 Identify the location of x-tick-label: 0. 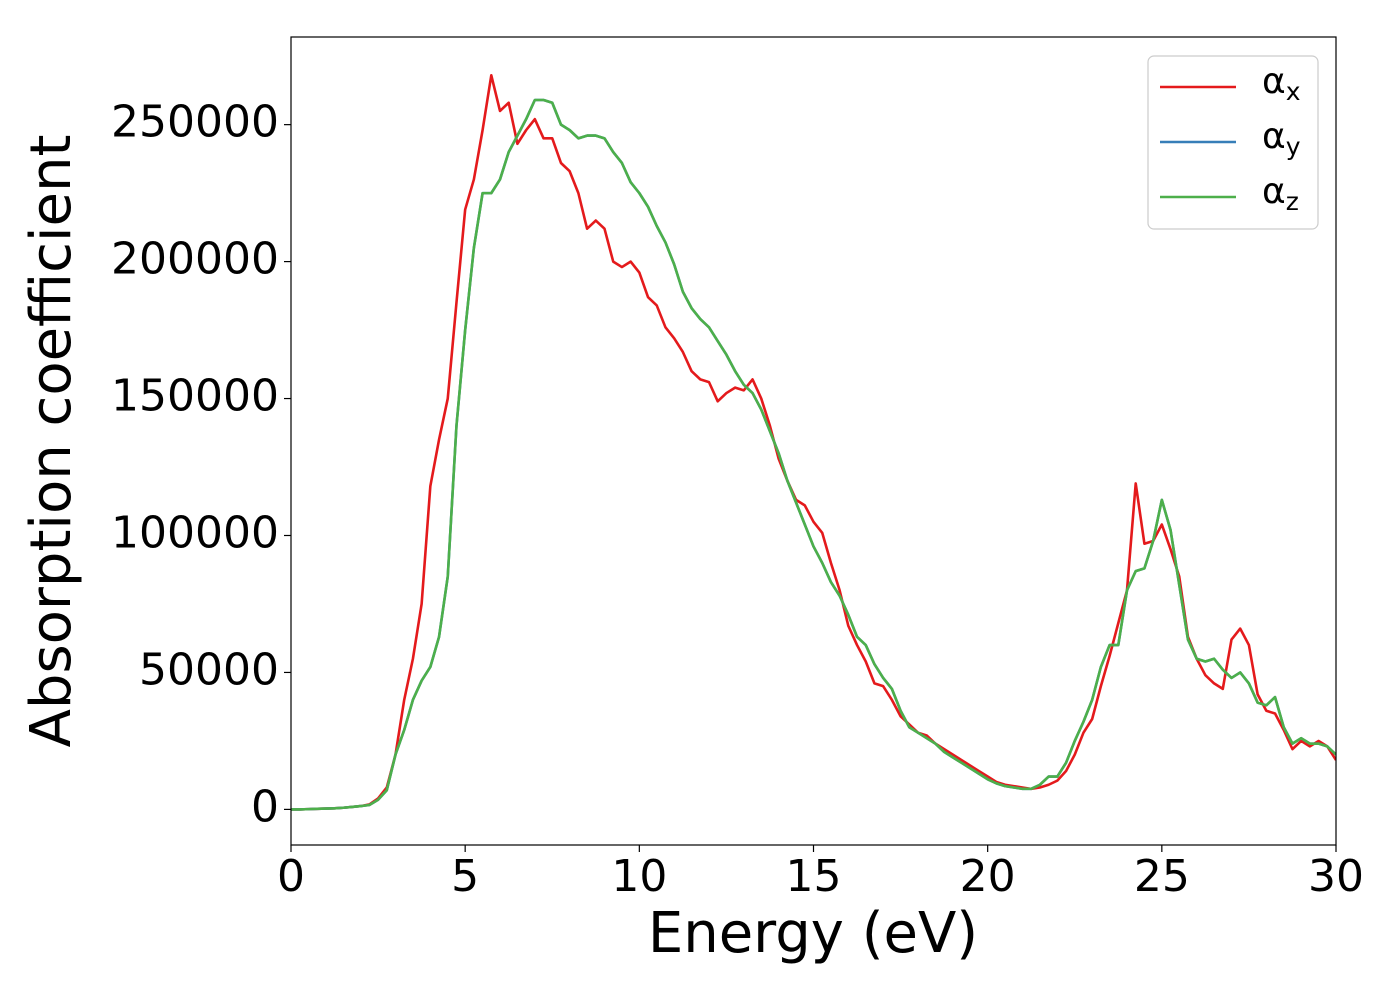
(291, 876).